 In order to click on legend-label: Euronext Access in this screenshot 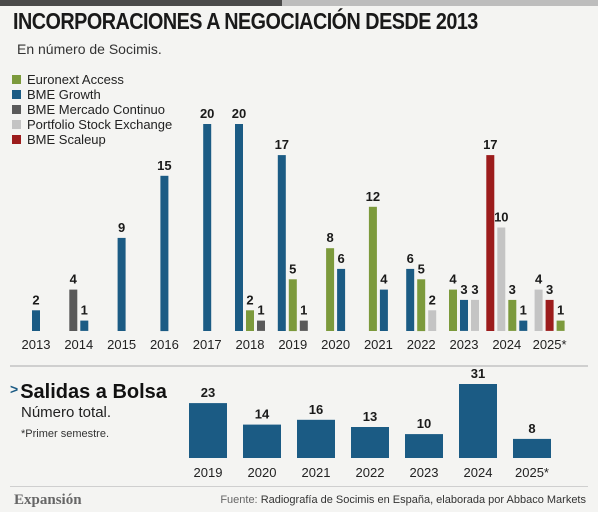, I will do `click(75, 79)`.